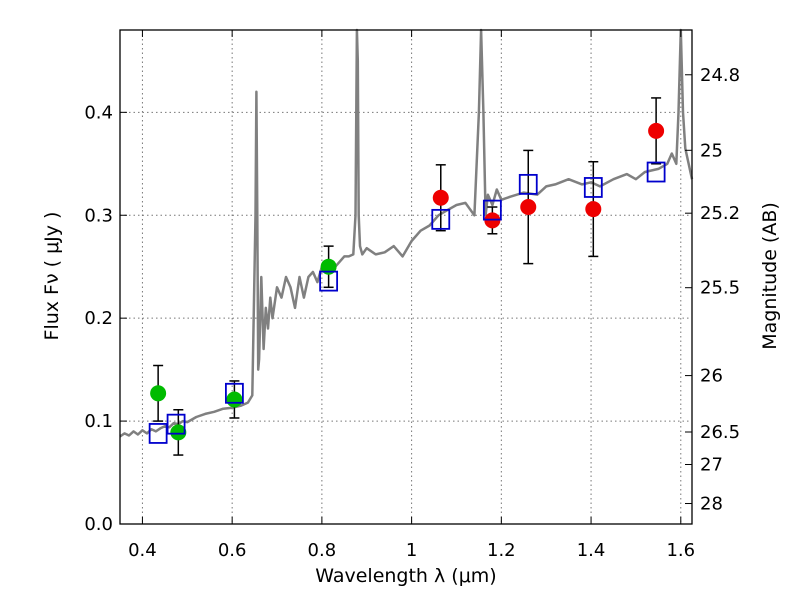 The width and height of the screenshot is (800, 600). I want to click on y-right-tick-label: 25, so click(711, 150).